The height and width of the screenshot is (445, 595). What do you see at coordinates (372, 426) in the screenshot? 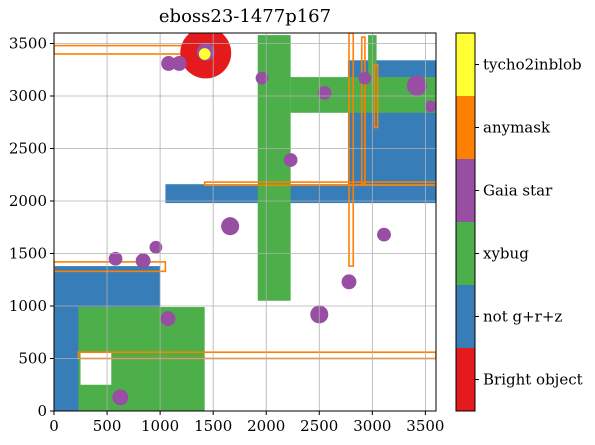
I see `x-tick-label: 3000` at bounding box center [372, 426].